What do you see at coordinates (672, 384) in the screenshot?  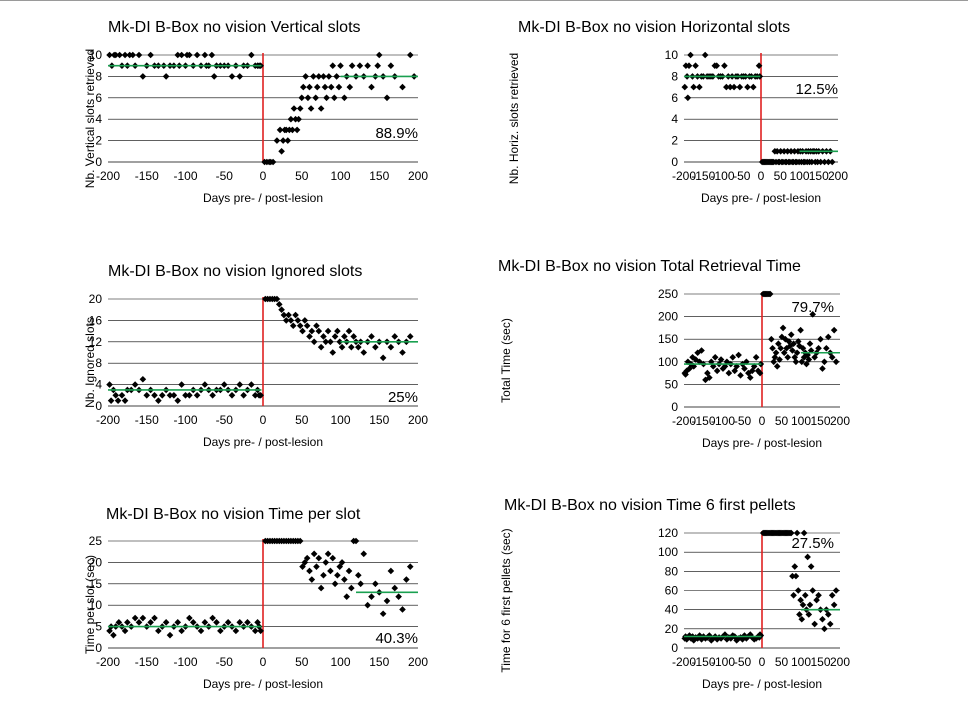 I see `y-tick-label: 50` at bounding box center [672, 384].